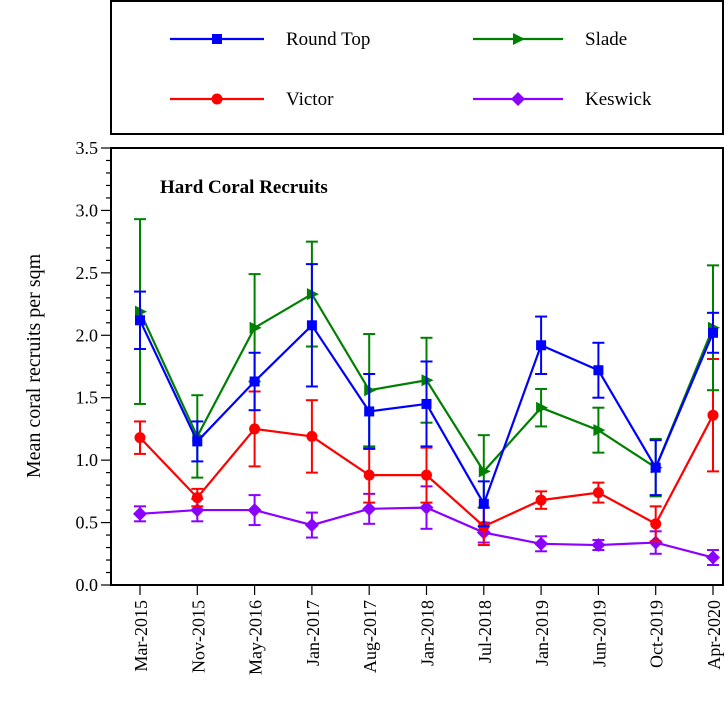  I want to click on x-tick-label: Jan-2018, so click(428, 633).